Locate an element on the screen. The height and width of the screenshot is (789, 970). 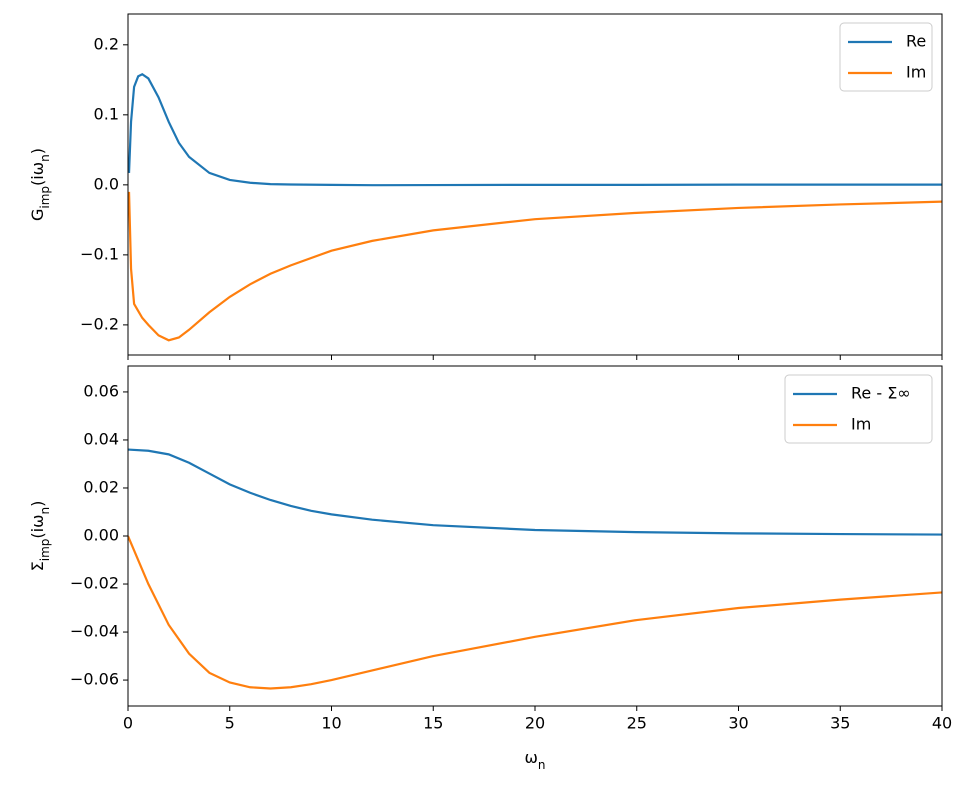
y-tick-label: −0.02 is located at coordinates (94, 583).